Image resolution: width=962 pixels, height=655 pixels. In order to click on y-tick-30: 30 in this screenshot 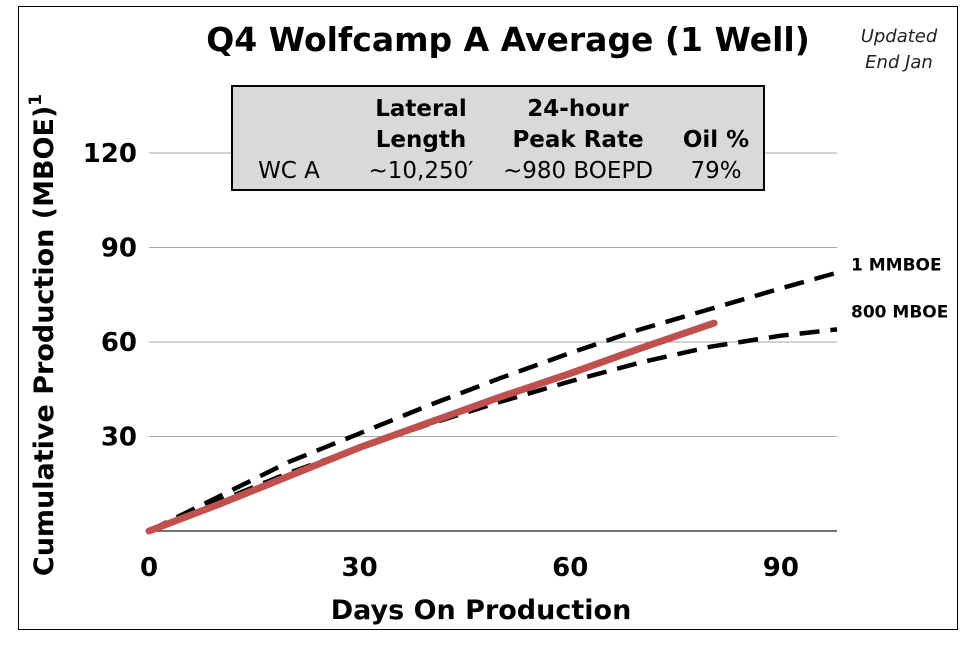, I will do `click(119, 438)`.